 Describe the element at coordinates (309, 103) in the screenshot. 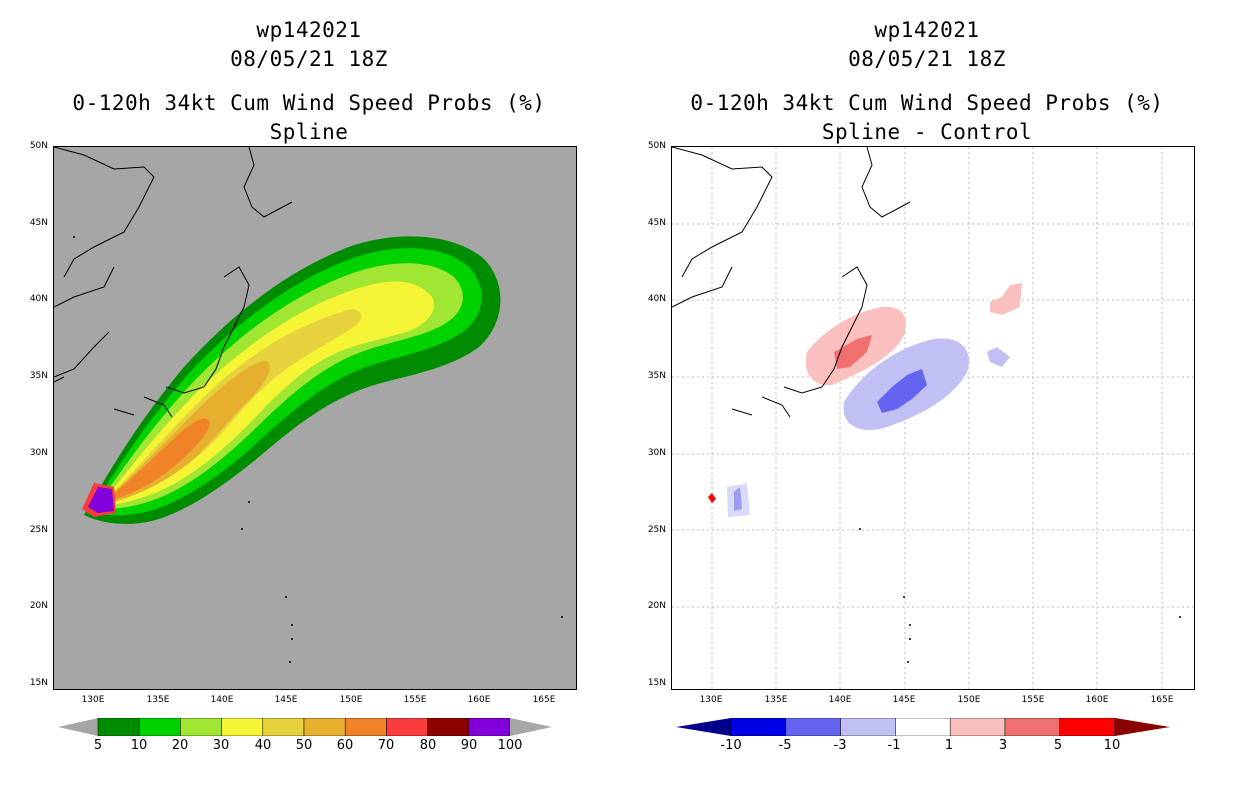

I see `product-title: 0-120h 34kt Cum Wind Speed Probs (%)` at that location.